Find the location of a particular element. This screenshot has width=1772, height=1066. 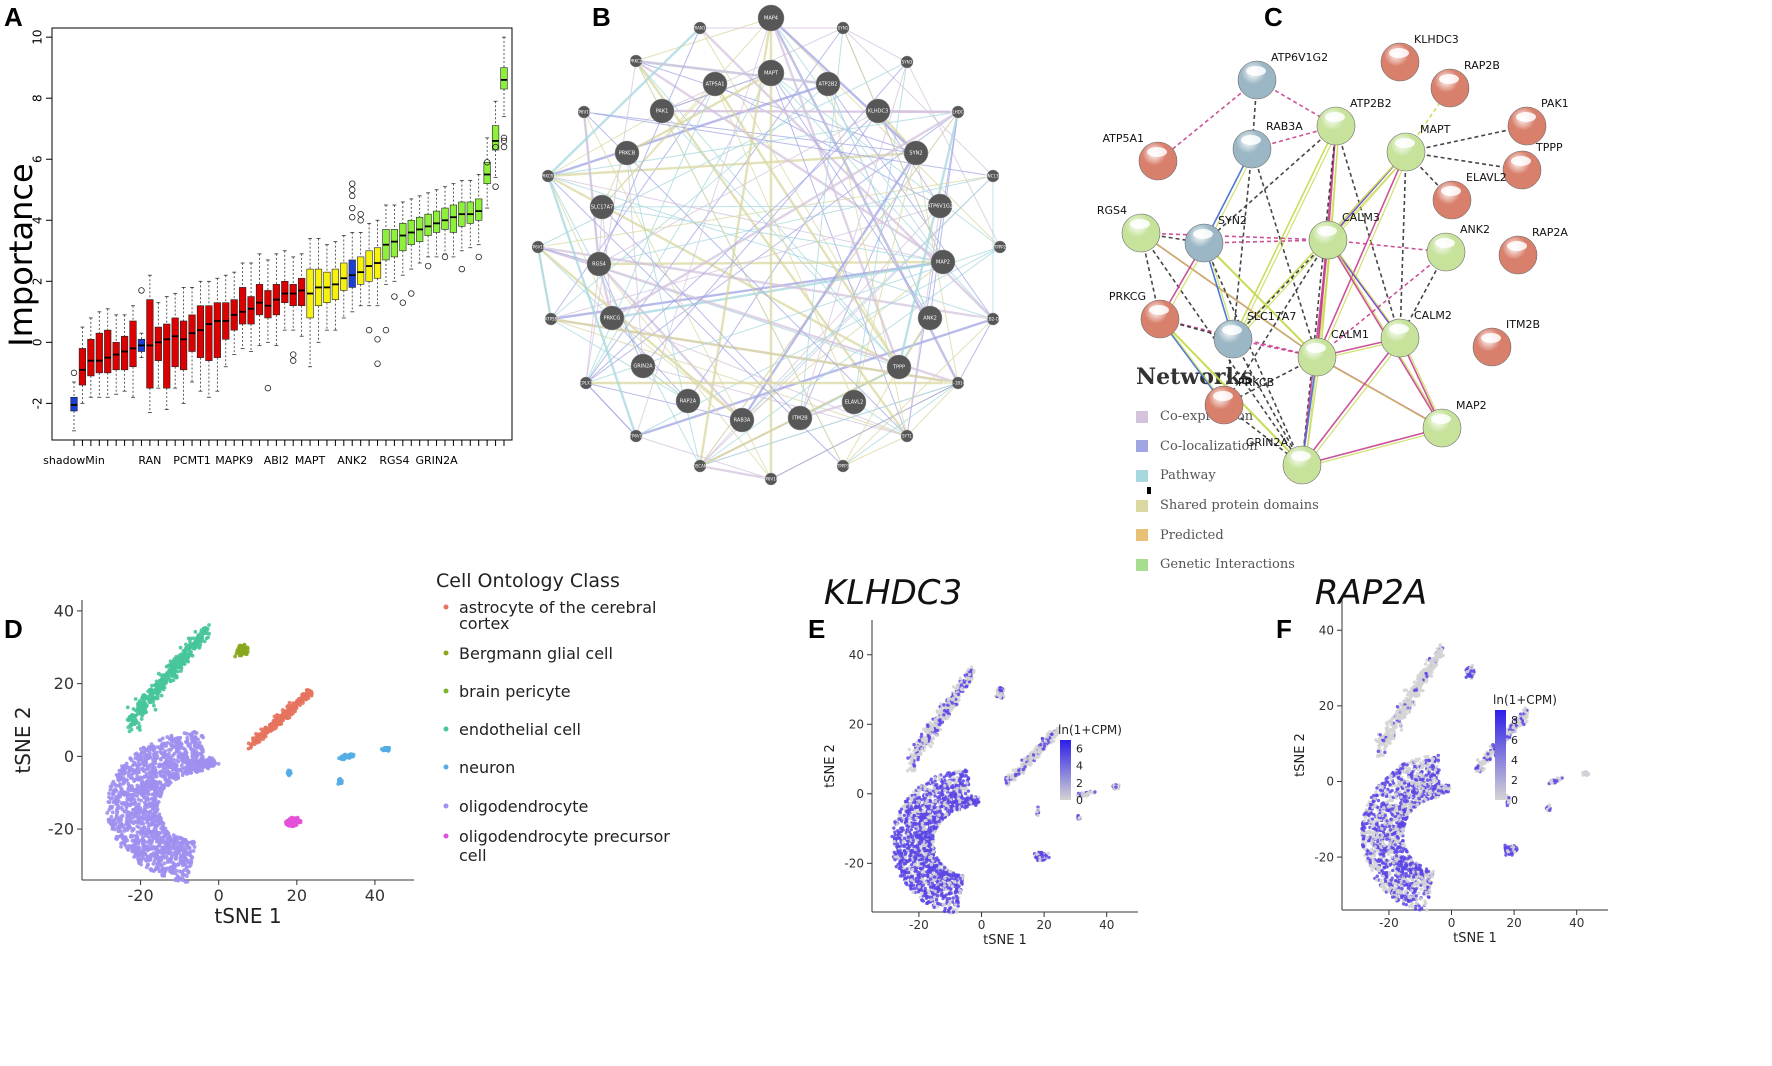

chart-d-ytick-label: -20 is located at coordinates (61, 829).